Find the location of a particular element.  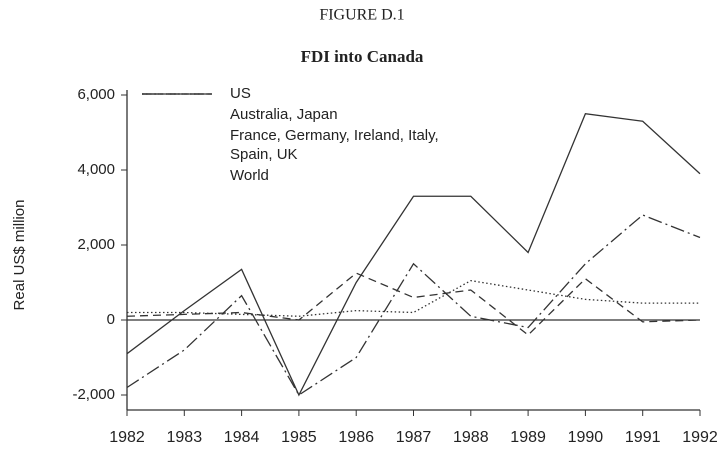

x-tick-label: 1983 is located at coordinates (185, 437).